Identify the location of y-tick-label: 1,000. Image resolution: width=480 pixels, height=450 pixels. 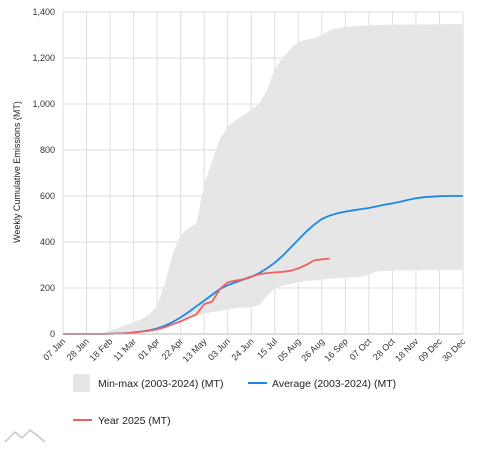
(43, 104).